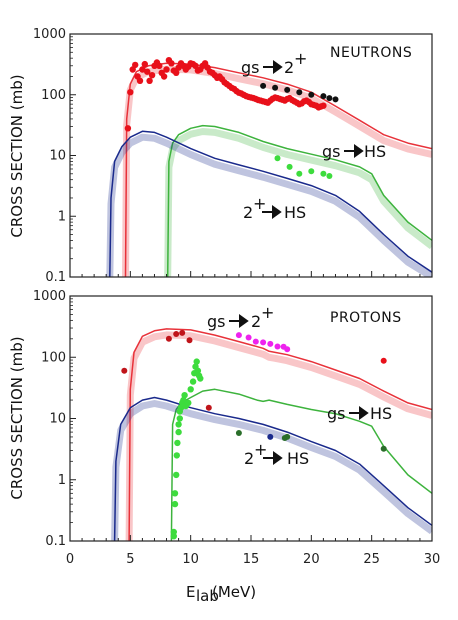 The width and height of the screenshot is (458, 620). I want to click on x-tick-label: 25, so click(371, 559).